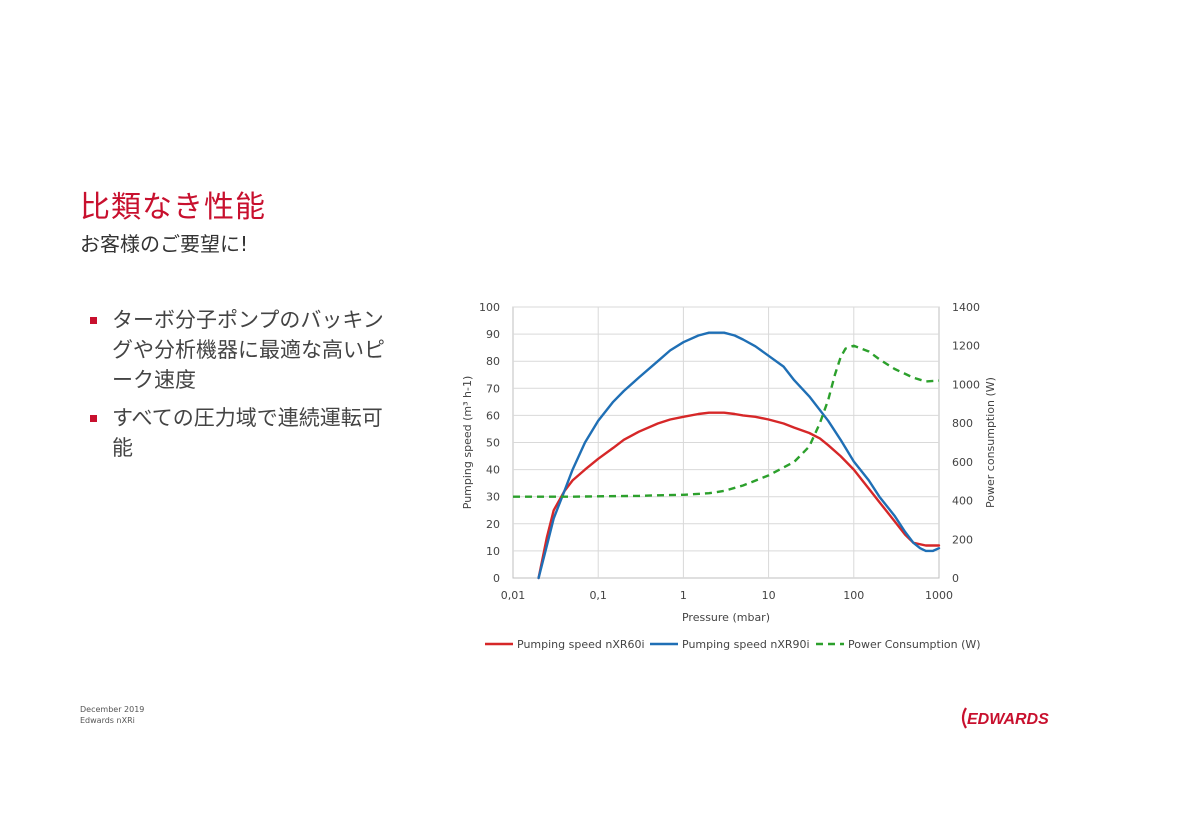  I want to click on legend-label-3: Power Consumption (W), so click(914, 644).